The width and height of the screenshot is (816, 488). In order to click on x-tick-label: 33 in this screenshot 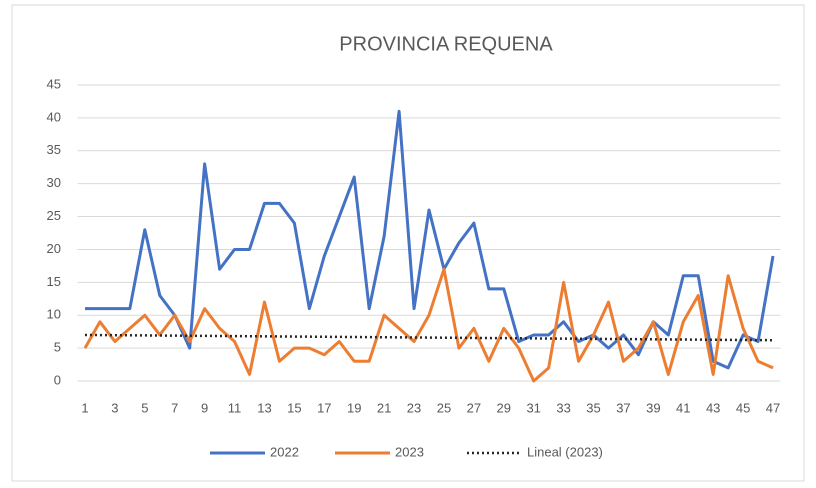, I will do `click(563, 407)`.